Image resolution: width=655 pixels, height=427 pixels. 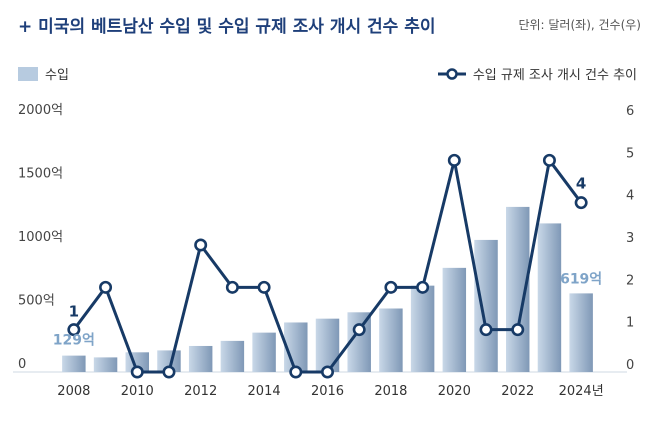 I want to click on line-point-2016, so click(x=327, y=372).